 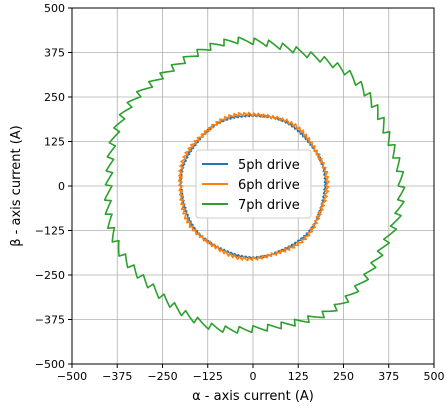 I want to click on y-tick-label: −250, so click(x=50, y=275).